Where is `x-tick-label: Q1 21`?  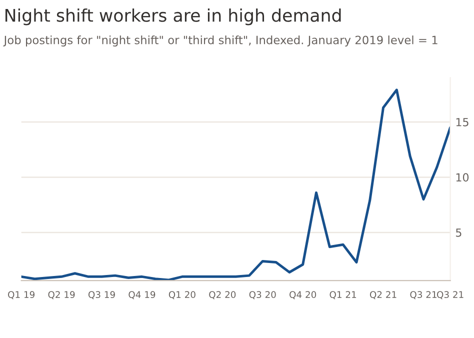
x-tick-label: Q1 21 is located at coordinates (343, 295).